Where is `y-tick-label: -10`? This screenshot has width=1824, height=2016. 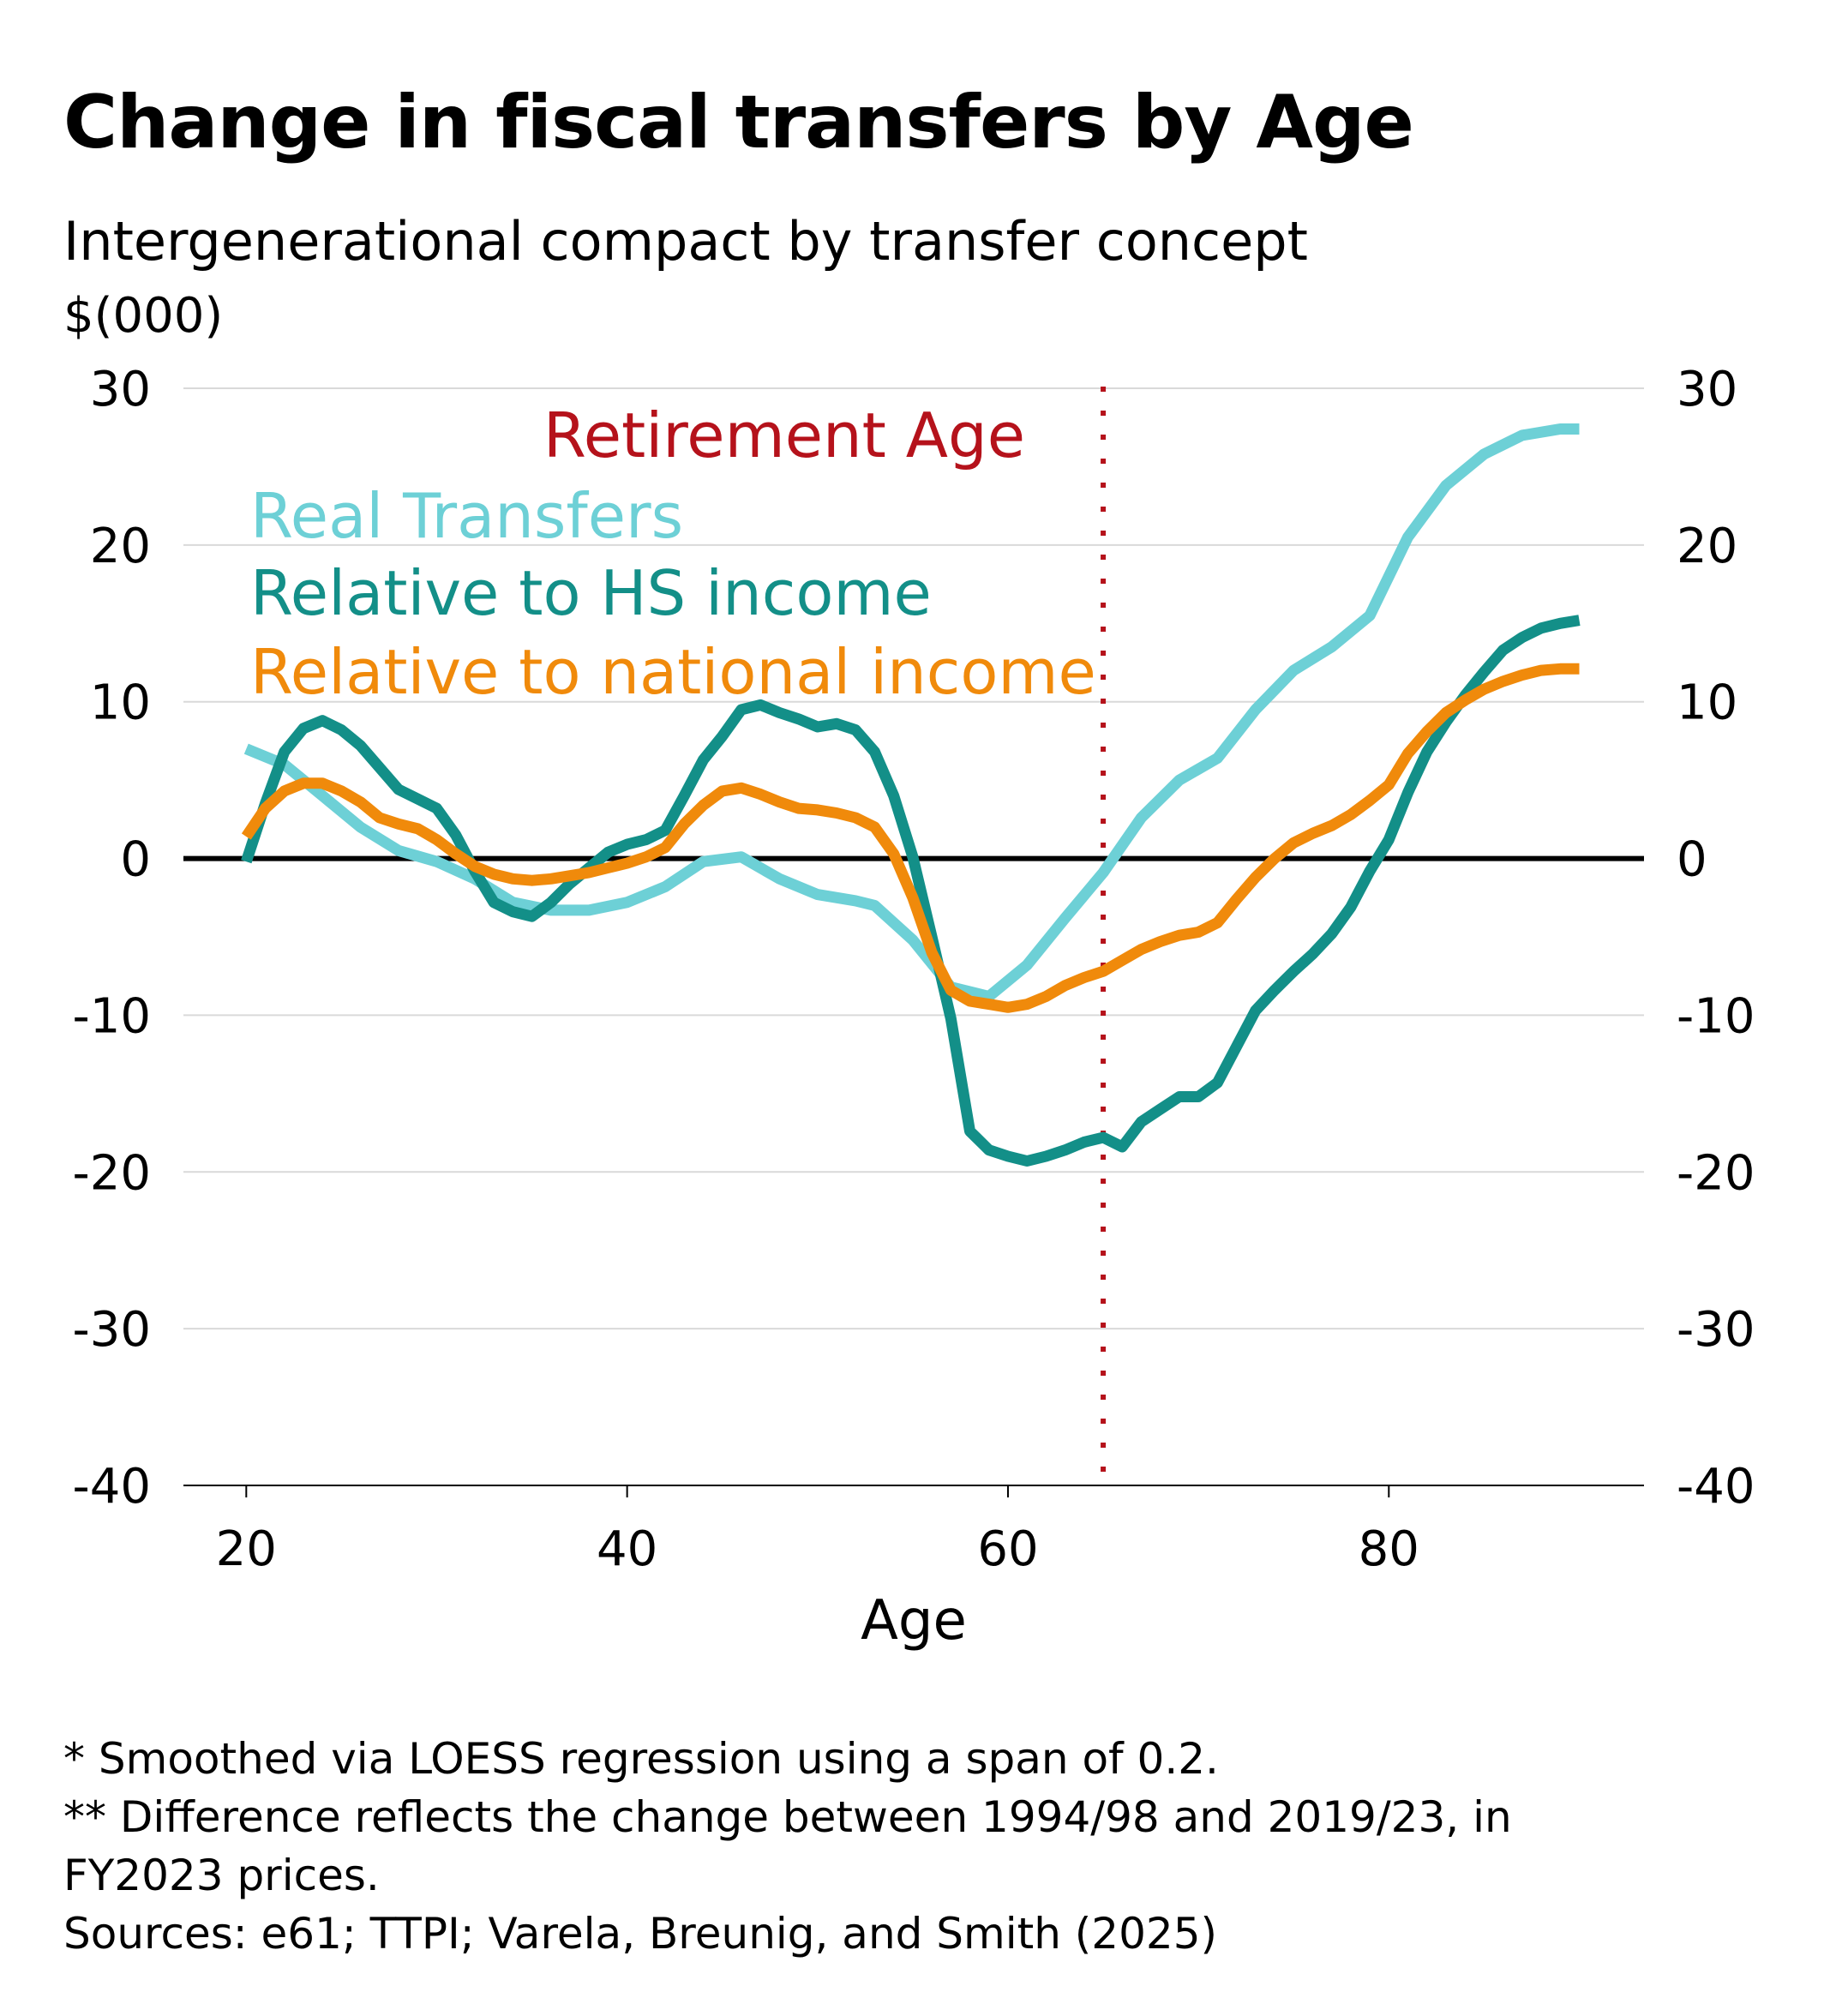
y-tick-label: -10 is located at coordinates (112, 1016).